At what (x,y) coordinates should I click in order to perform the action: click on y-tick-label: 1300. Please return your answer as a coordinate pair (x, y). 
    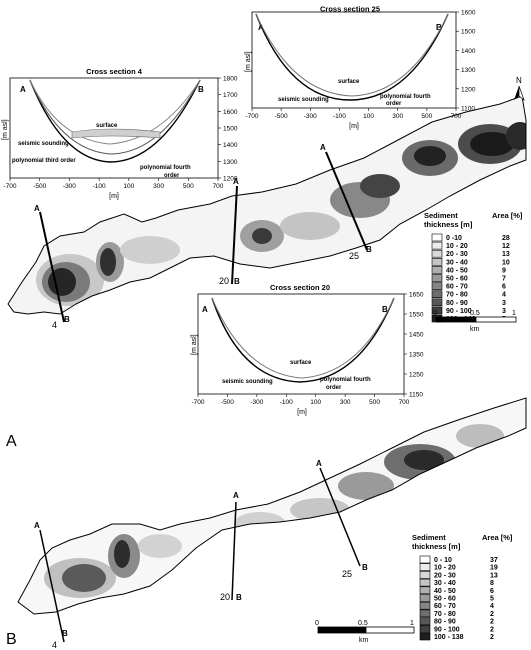
    Looking at the image, I should click on (230, 162).